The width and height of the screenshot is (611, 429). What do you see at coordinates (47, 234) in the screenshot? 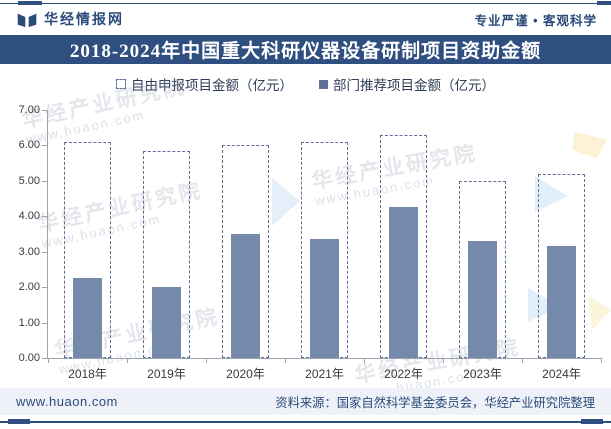
I see `y-axis-line` at bounding box center [47, 234].